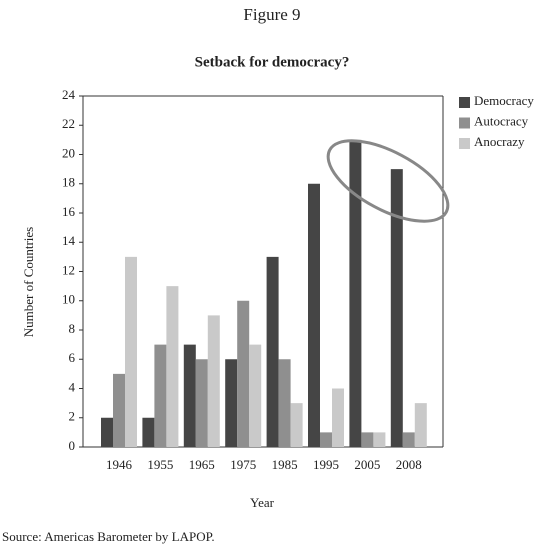  I want to click on figure-heading: Figure 9, so click(271, 14).